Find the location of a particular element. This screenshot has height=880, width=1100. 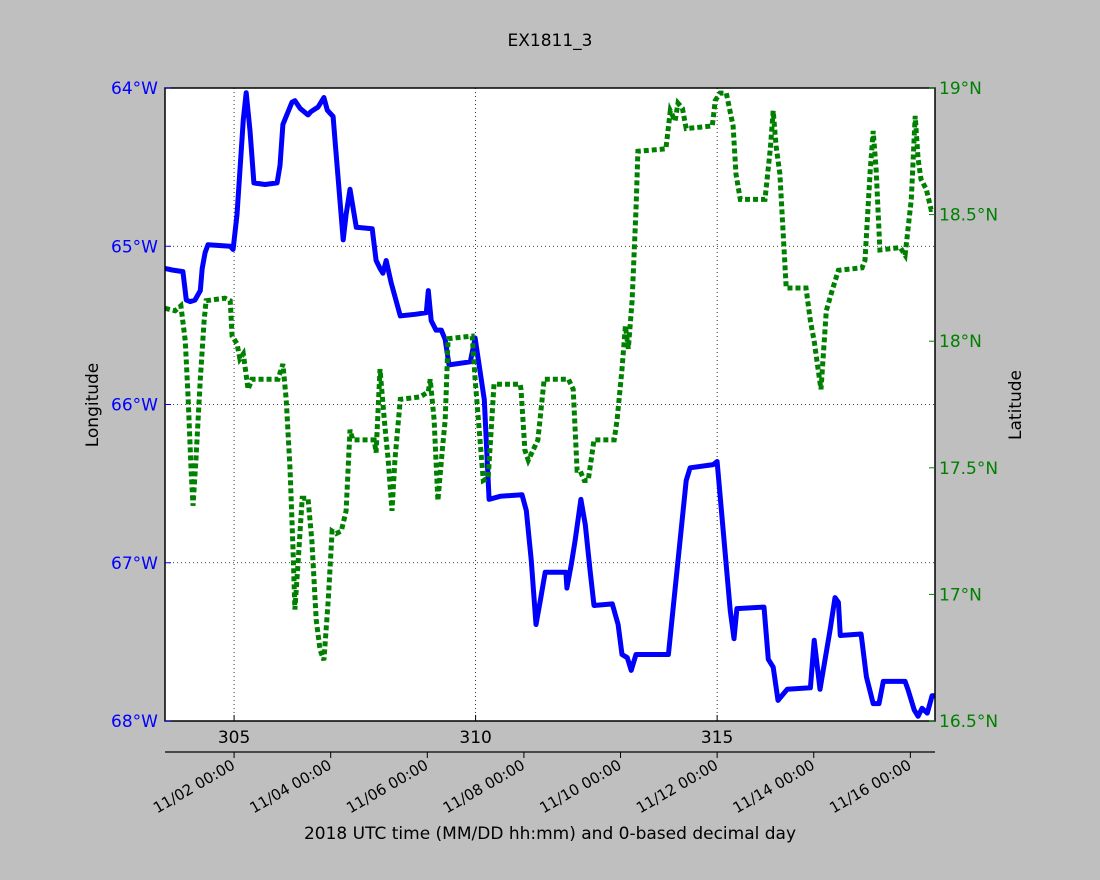

right-axis-label: Latitude is located at coordinates (1016, 405).